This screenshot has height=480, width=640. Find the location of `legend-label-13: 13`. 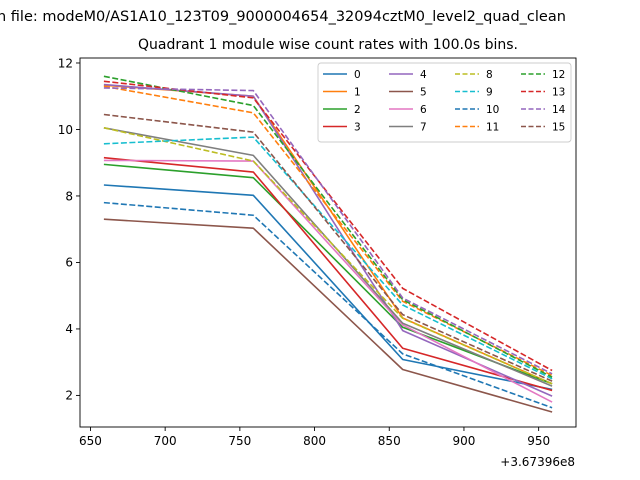

legend-label-13: 13 is located at coordinates (558, 93).